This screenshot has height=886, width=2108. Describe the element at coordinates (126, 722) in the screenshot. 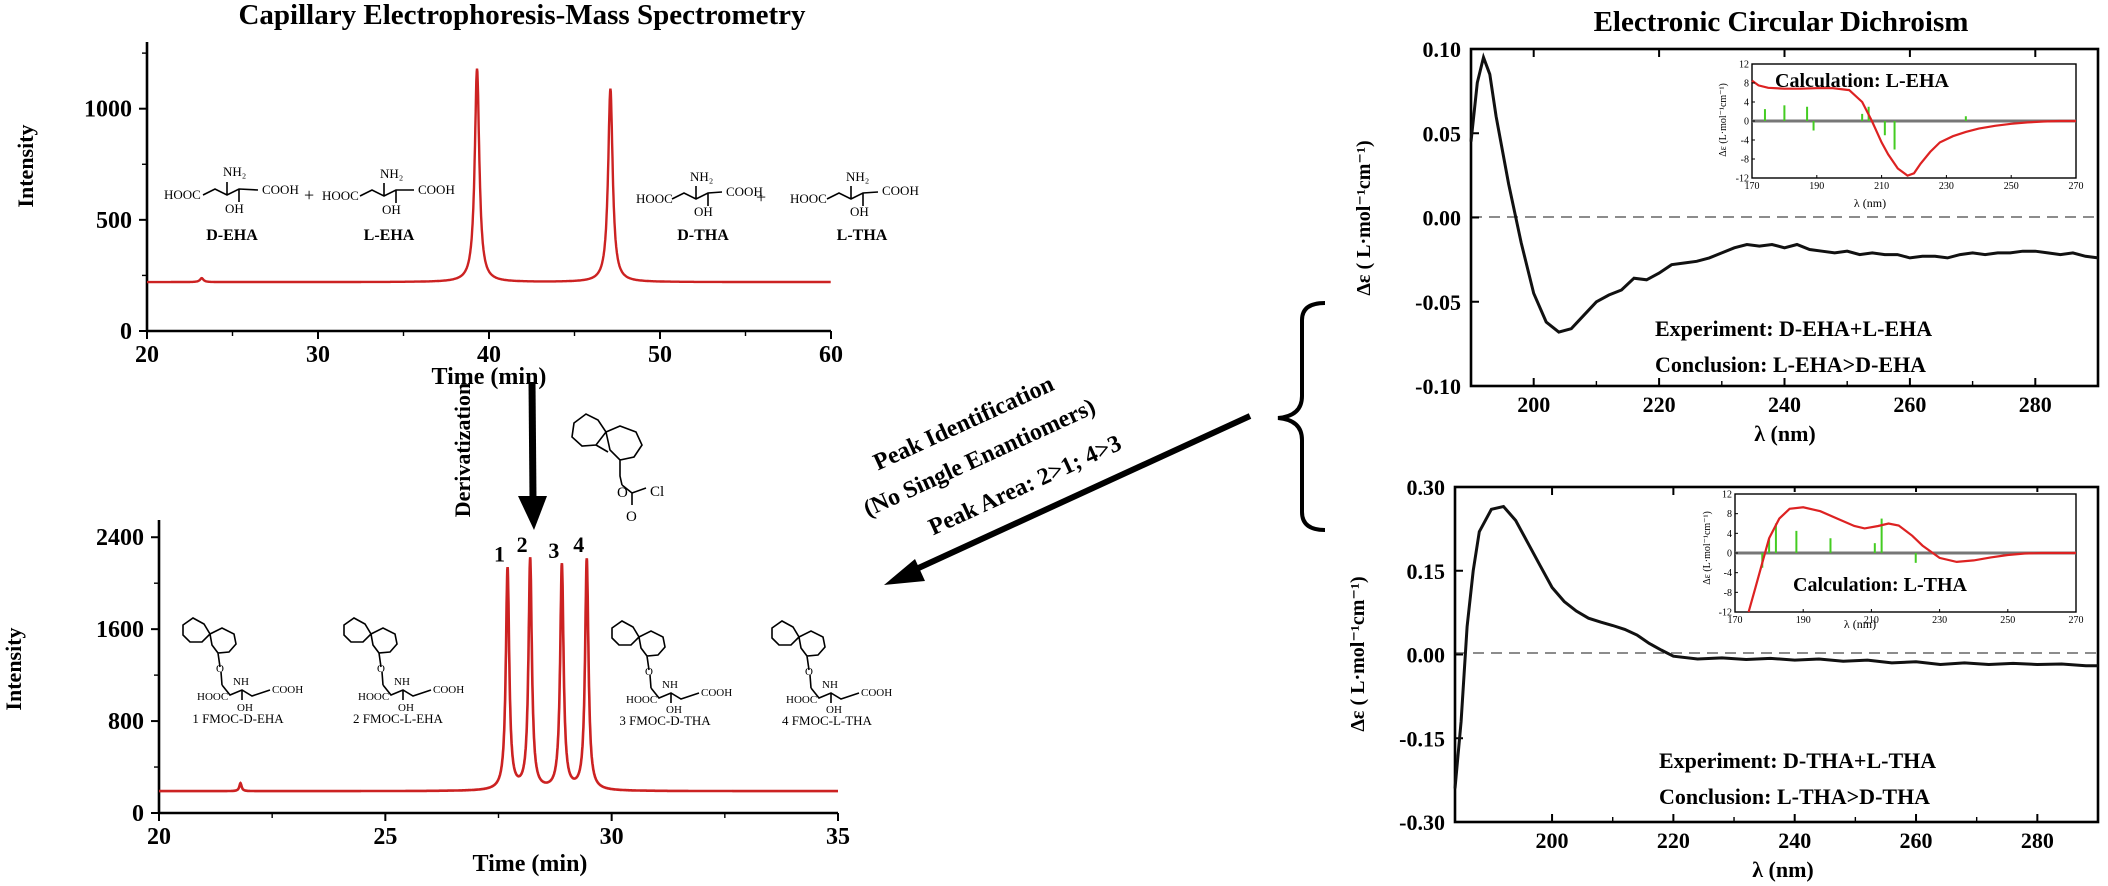

I see `y-tick-label: 800` at that location.